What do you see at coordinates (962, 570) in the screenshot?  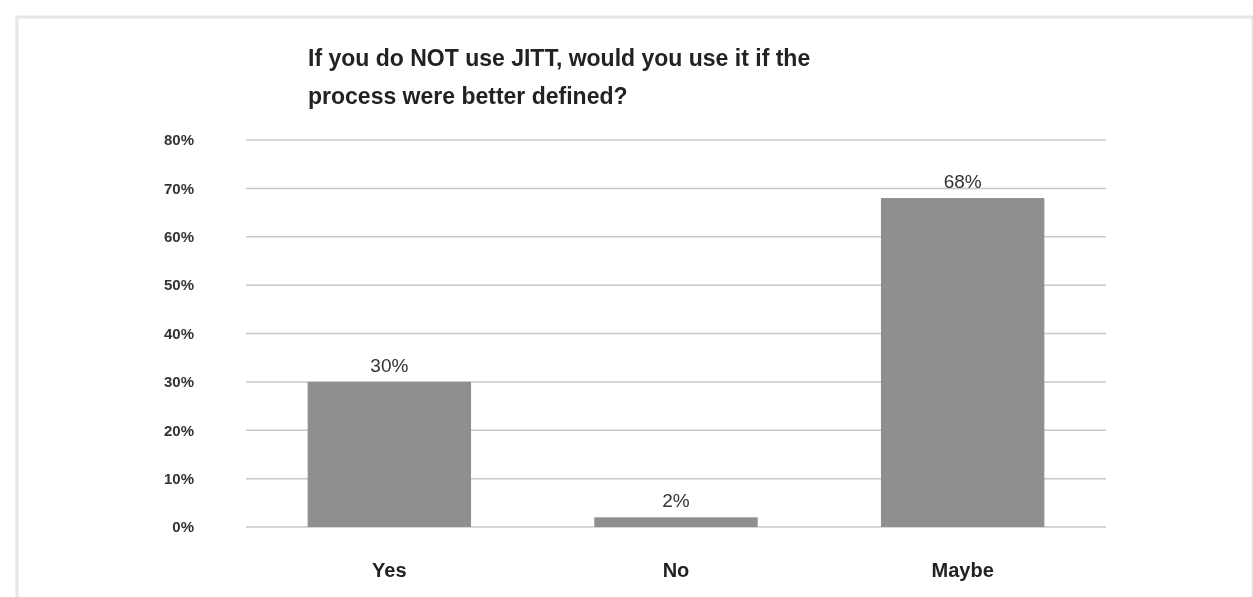 I see `x-tick-label: Maybe` at bounding box center [962, 570].